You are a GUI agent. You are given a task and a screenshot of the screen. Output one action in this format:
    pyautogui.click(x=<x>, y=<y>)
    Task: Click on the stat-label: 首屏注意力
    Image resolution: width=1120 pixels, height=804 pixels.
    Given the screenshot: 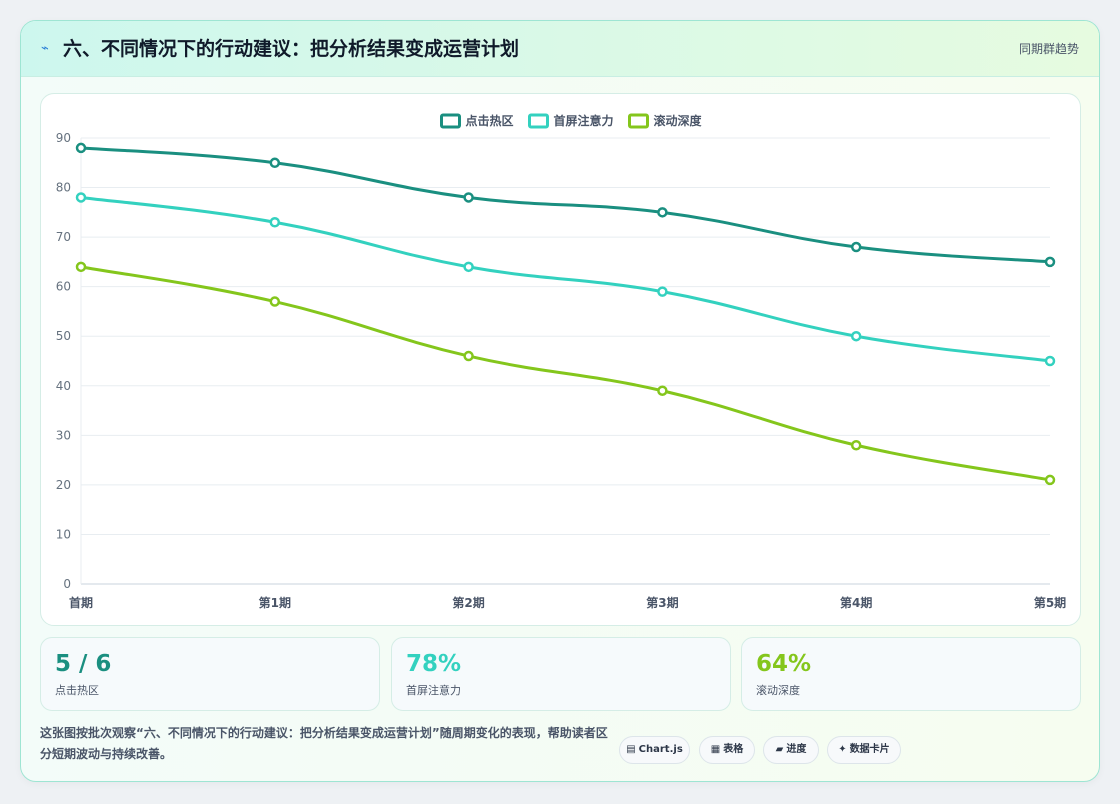 What is the action you would take?
    pyautogui.click(x=433, y=690)
    